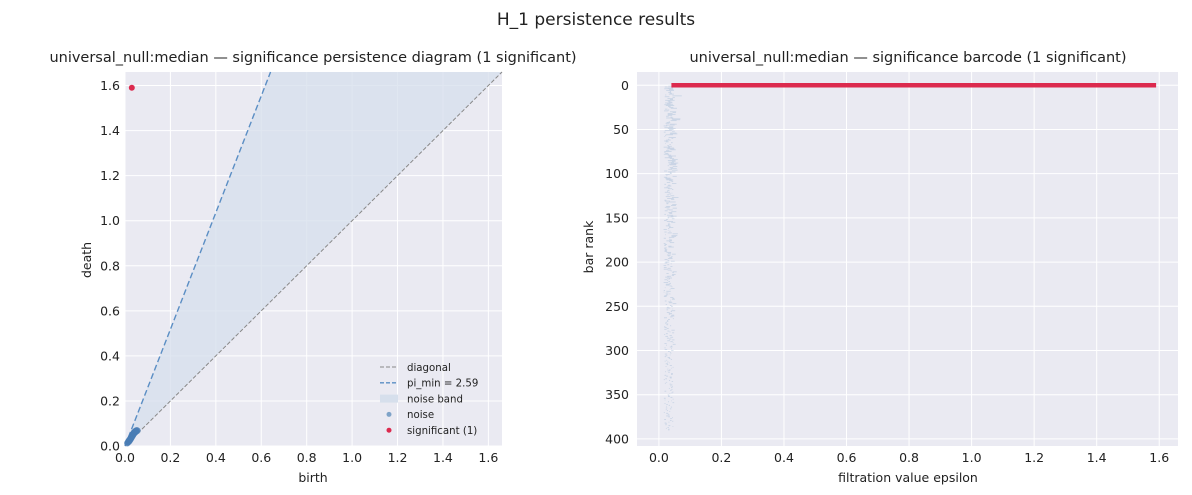 This screenshot has width=1192, height=495. What do you see at coordinates (588, 246) in the screenshot?
I see `barcode-ylabel: bar rank` at bounding box center [588, 246].